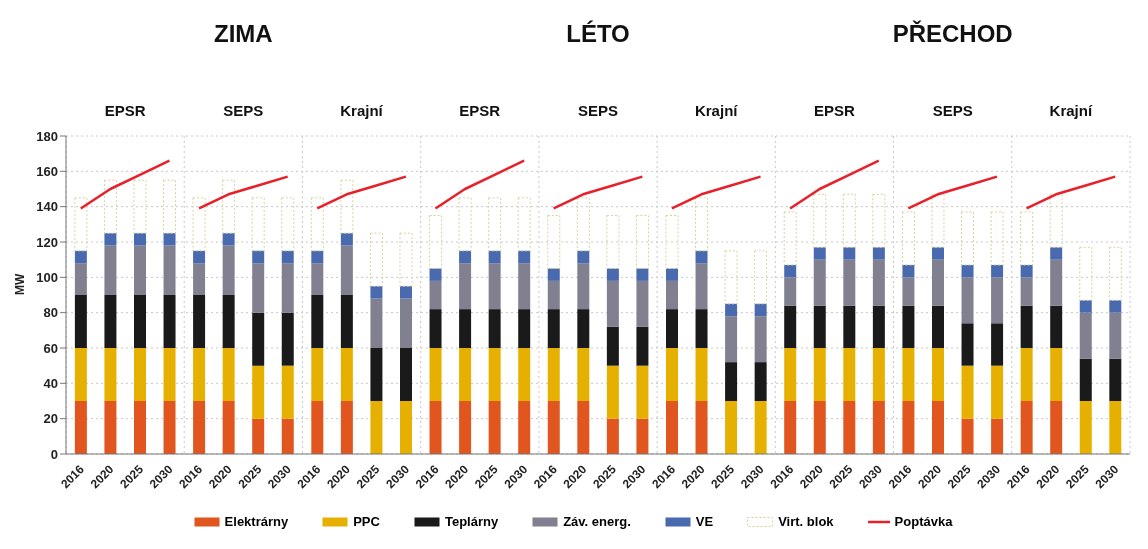  I want to click on text: EPSR, so click(125, 110).